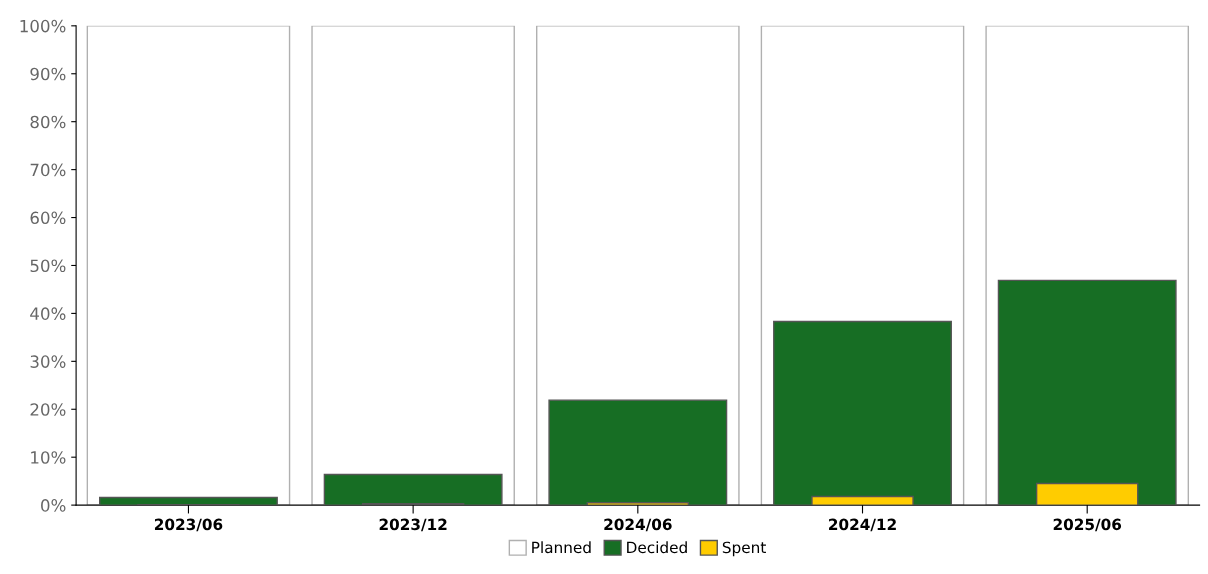 Image resolution: width=1208 pixels, height=574 pixels. Describe the element at coordinates (413, 525) in the screenshot. I see `x-tick-label: 2023/12` at that location.